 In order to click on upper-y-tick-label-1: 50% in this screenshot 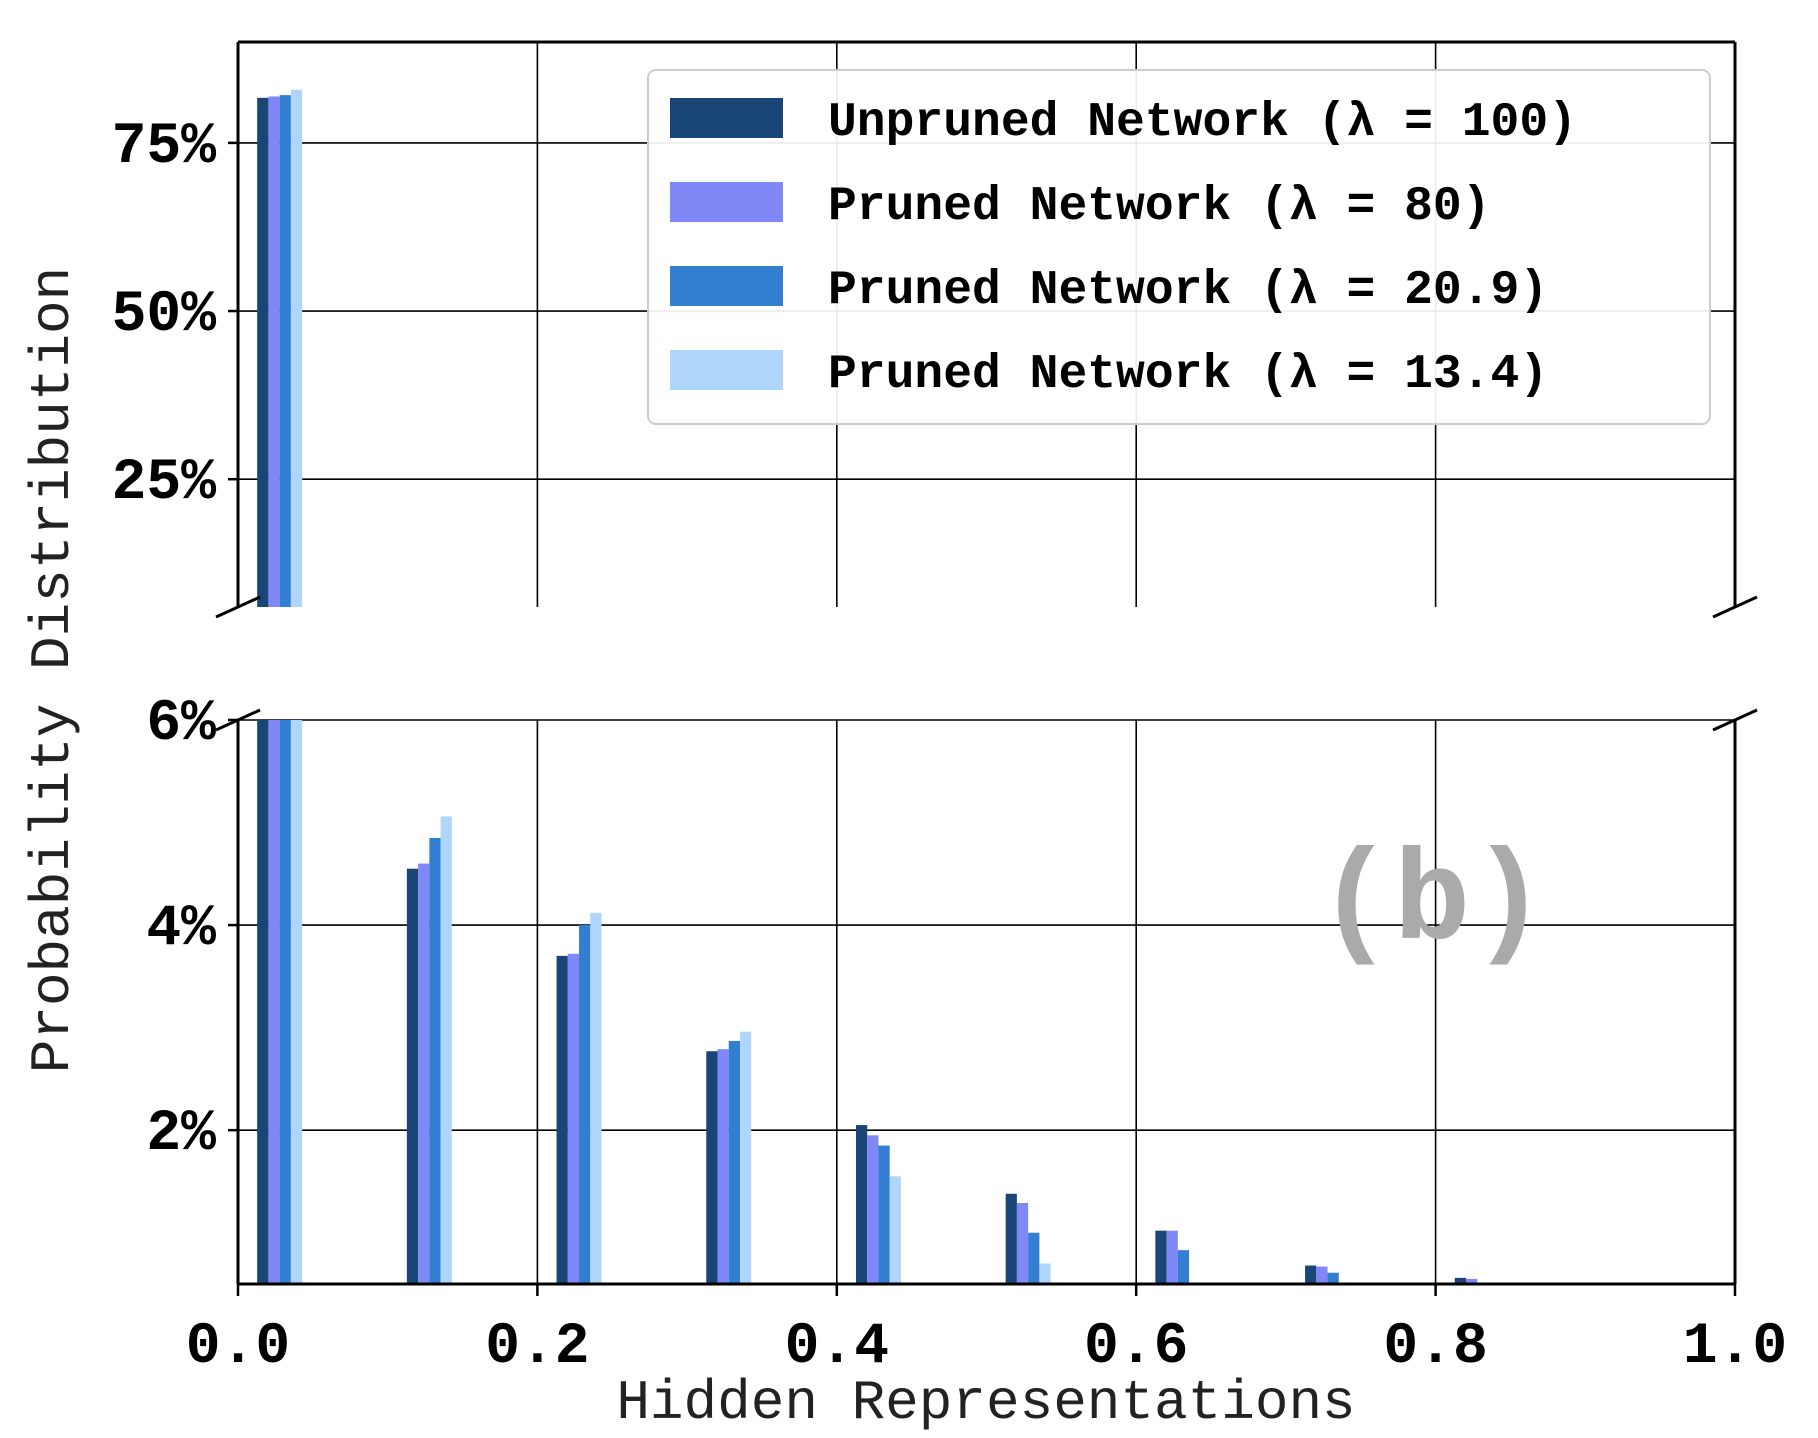, I will do `click(164, 315)`.